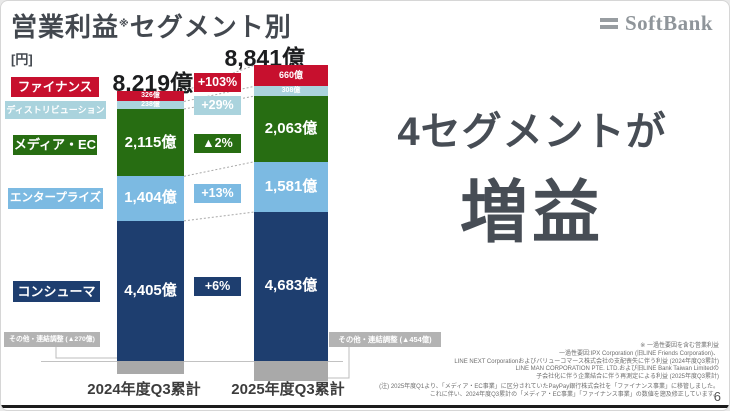  What do you see at coordinates (55, 87) in the screenshot?
I see `legend-finance: ファイナンス` at bounding box center [55, 87].